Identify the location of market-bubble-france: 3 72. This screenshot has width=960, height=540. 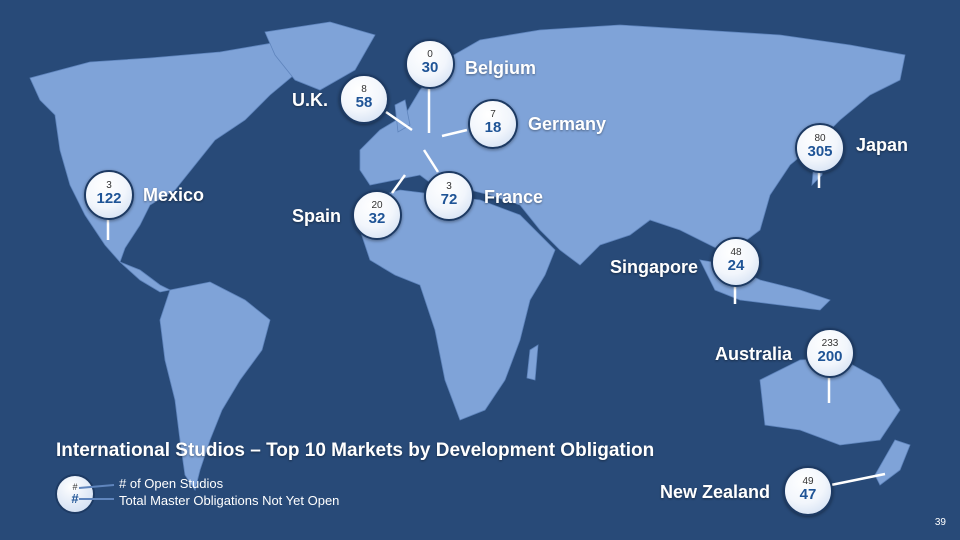
(449, 196).